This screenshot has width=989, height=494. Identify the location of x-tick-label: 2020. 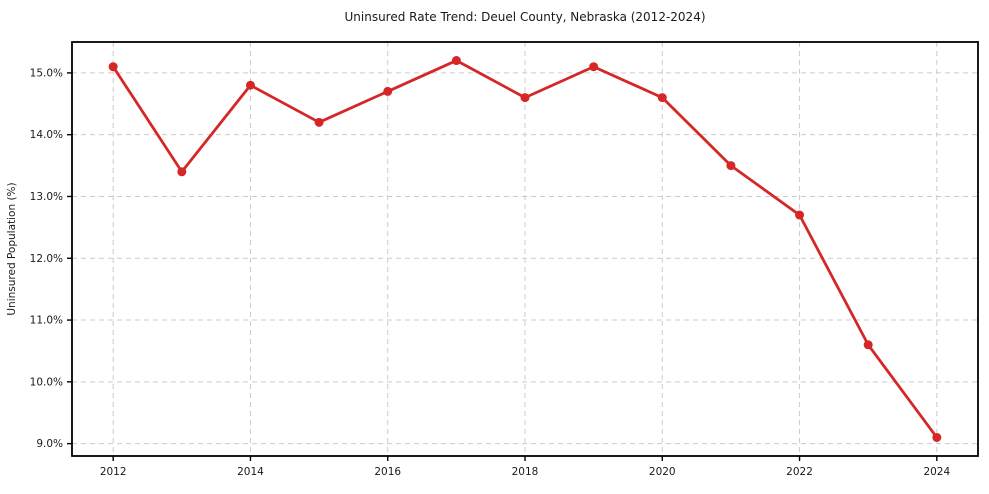
(662, 472).